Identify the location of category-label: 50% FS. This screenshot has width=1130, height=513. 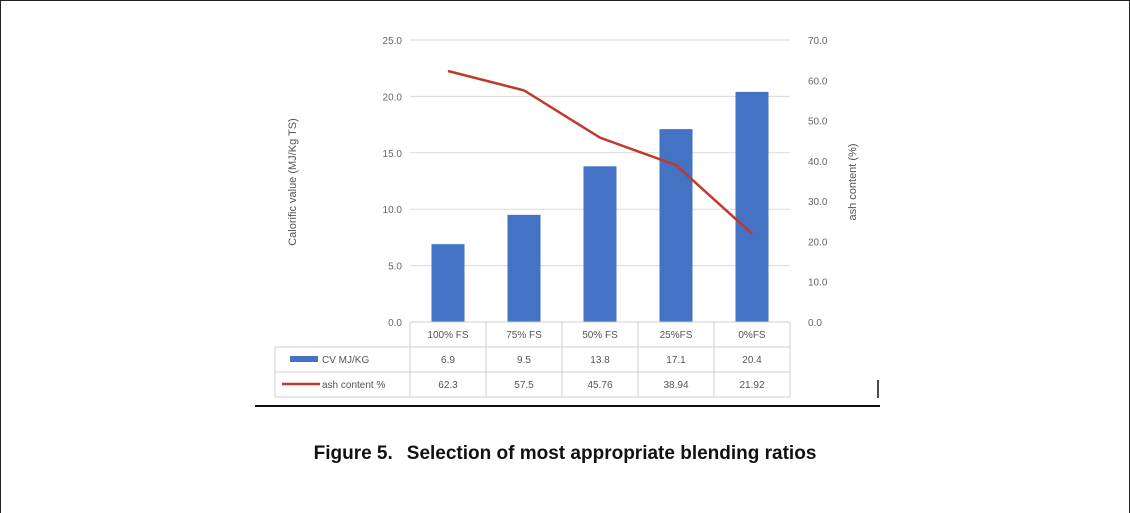
(600, 335).